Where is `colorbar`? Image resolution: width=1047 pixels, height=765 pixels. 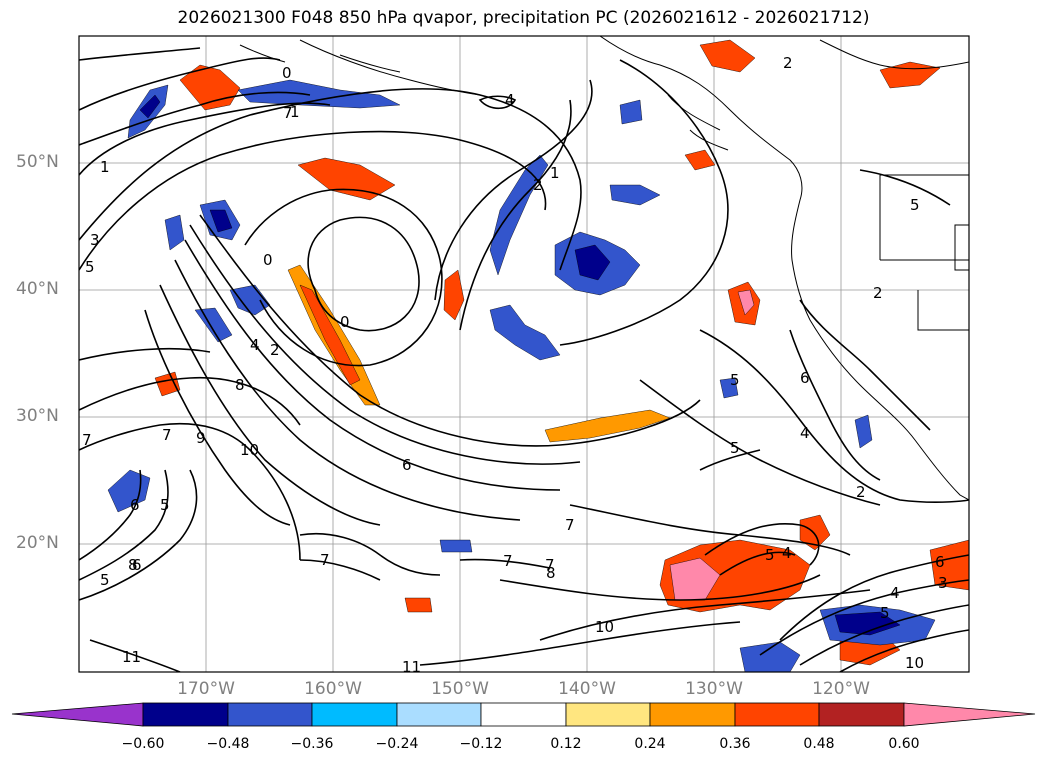
colorbar is located at coordinates (523, 714).